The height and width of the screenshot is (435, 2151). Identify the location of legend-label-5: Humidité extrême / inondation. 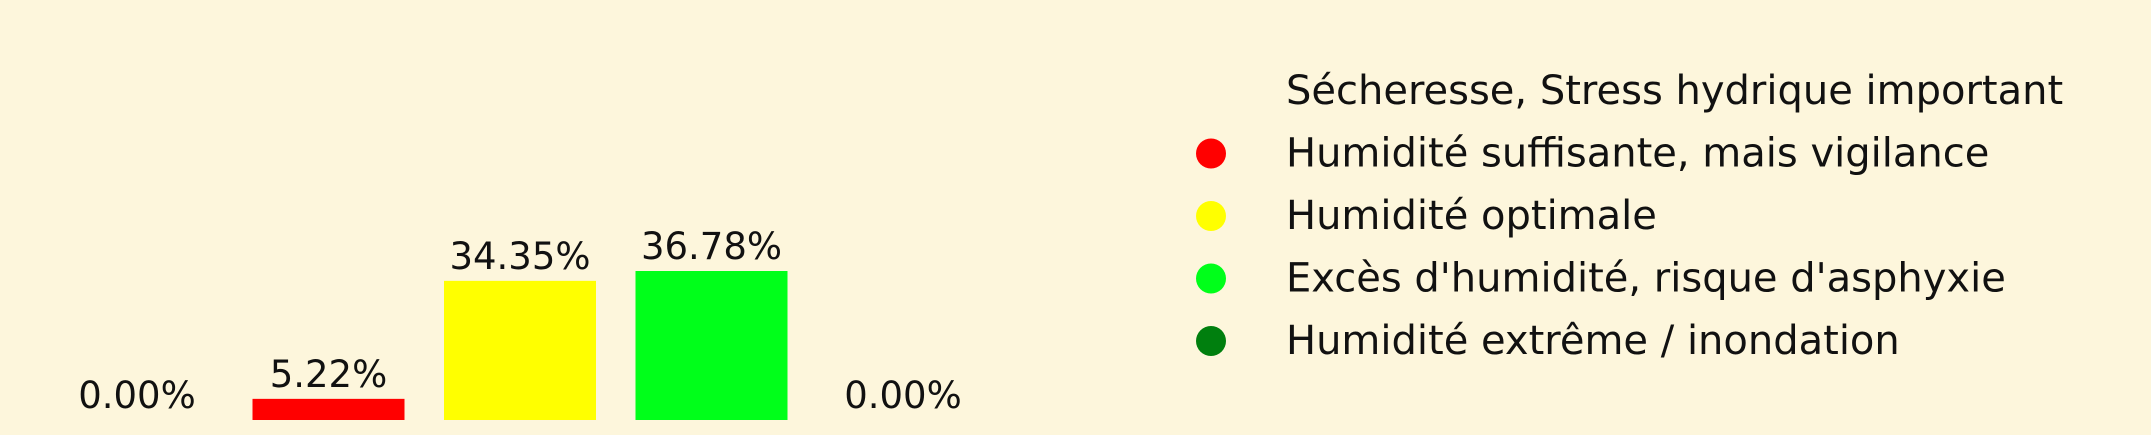
(1593, 341).